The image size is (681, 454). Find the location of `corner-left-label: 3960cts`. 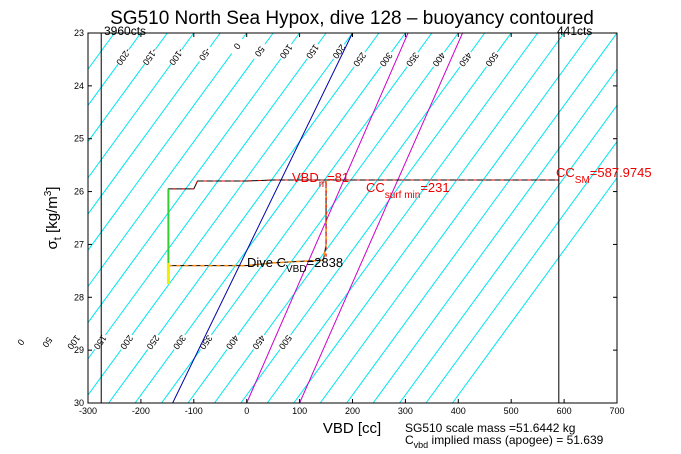

corner-left-label: 3960cts is located at coordinates (125, 31).